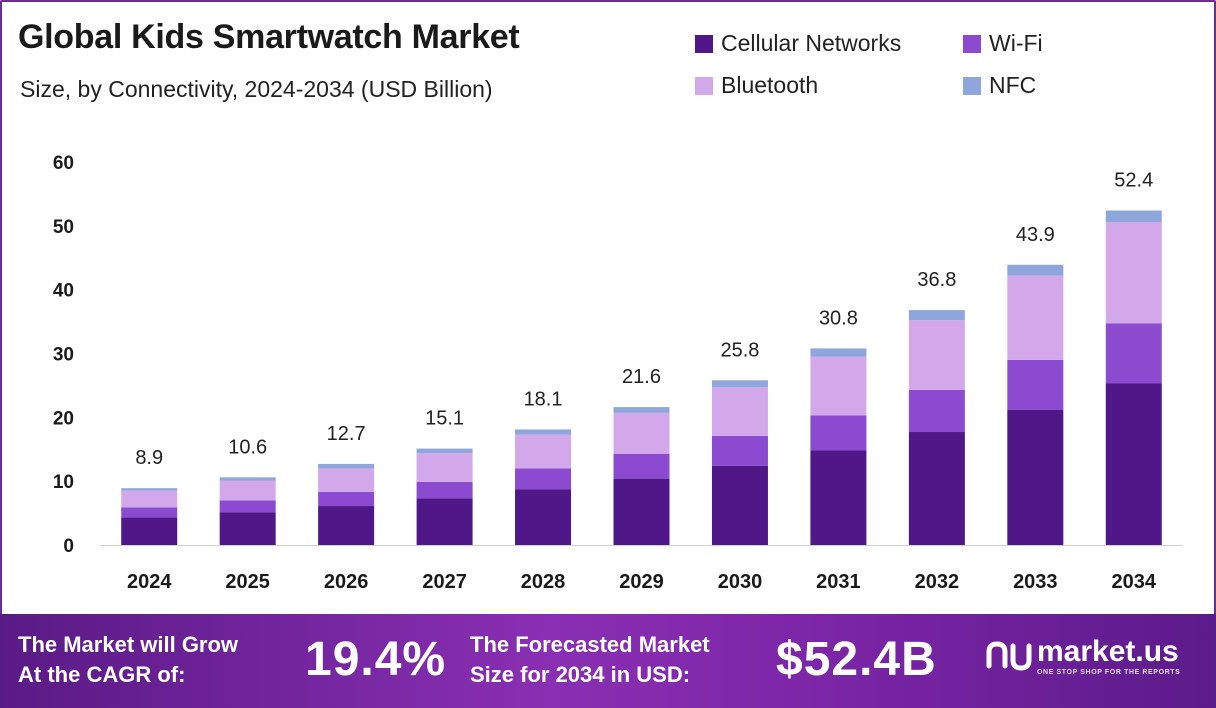 The width and height of the screenshot is (1216, 708). I want to click on legend: Cellular Networks Wi-Fi Bluetooth NFC, so click(895, 70).